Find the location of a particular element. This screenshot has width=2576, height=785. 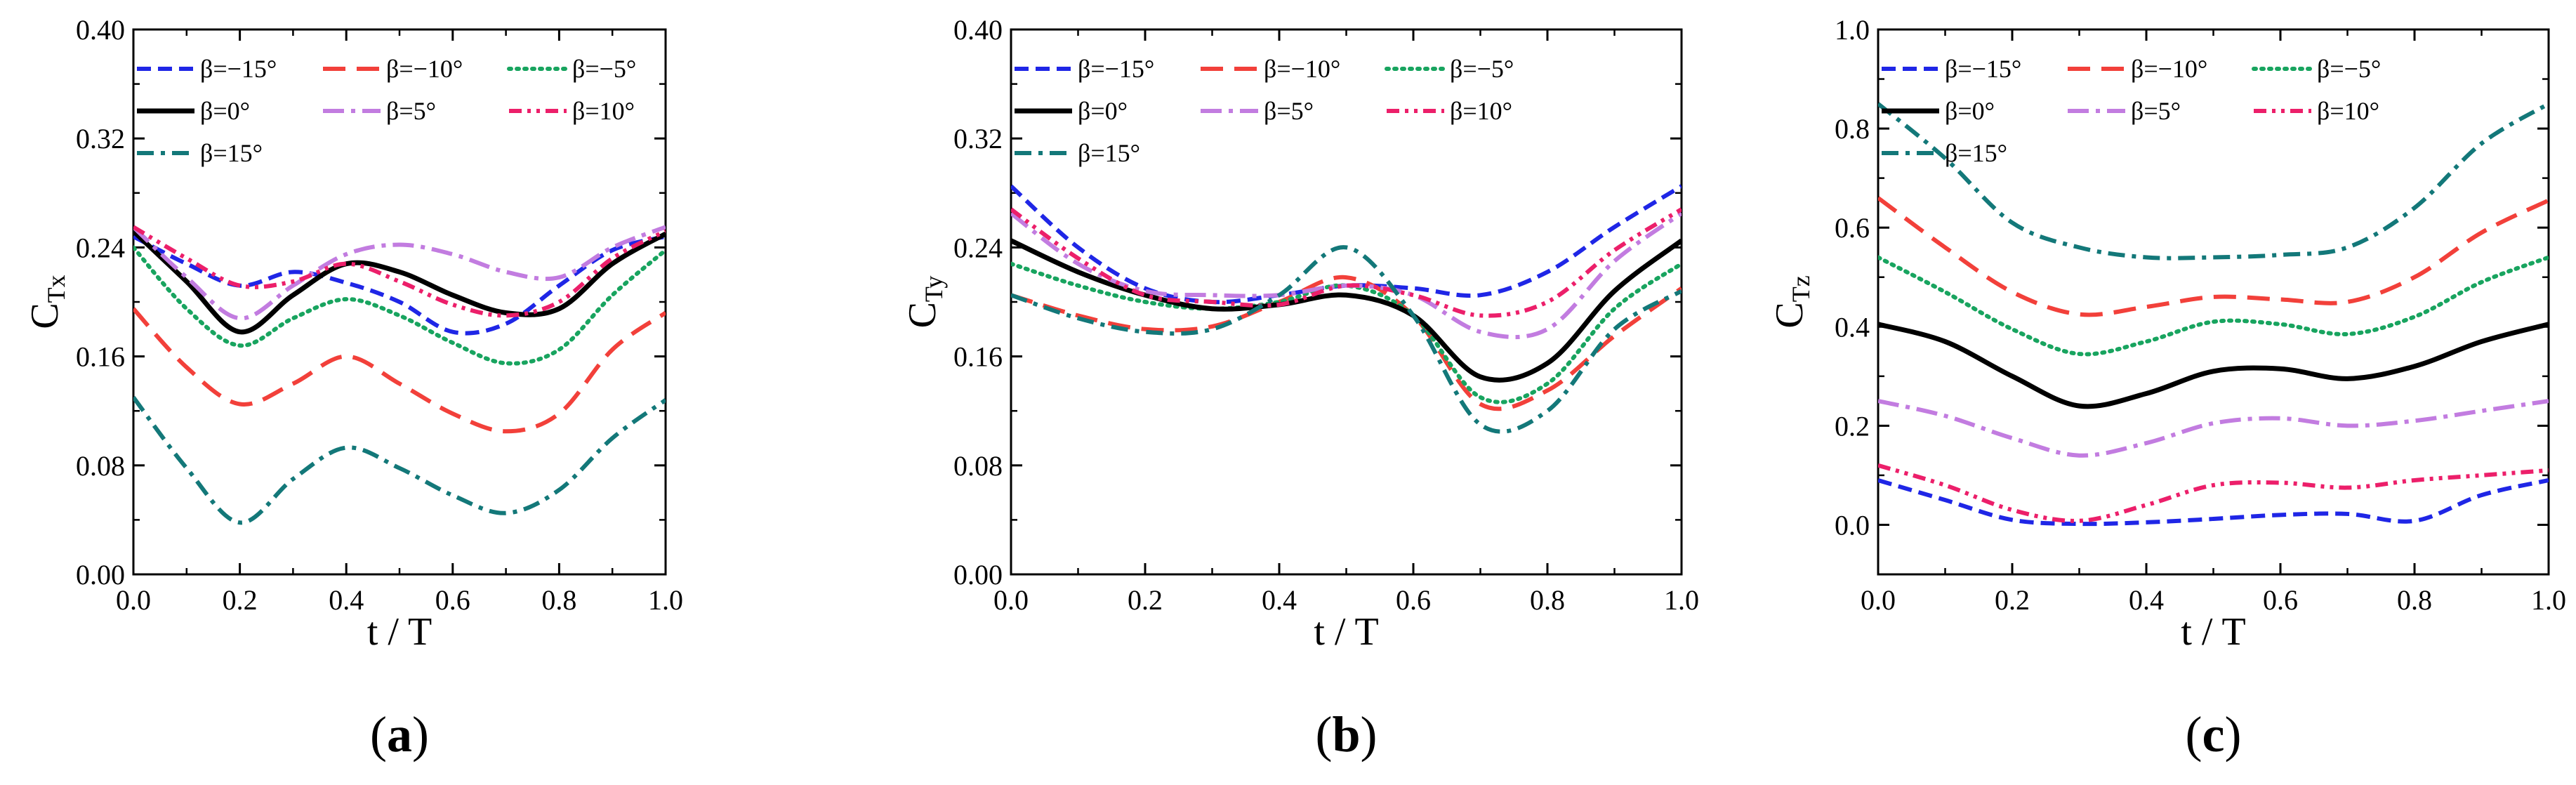

y-axis-label: CTy is located at coordinates (924, 302).